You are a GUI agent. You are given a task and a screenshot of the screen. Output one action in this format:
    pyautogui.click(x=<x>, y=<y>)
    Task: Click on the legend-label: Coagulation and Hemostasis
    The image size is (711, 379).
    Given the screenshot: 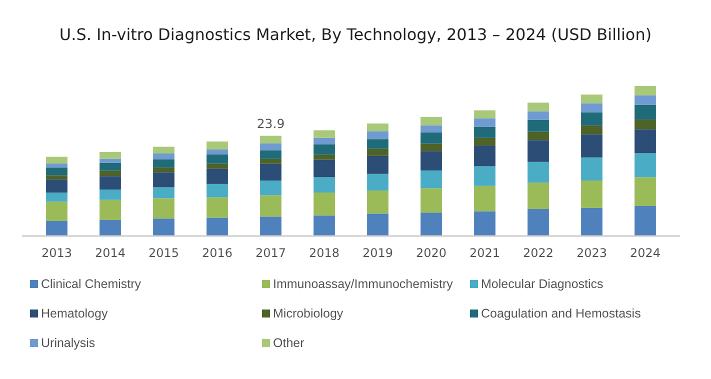 What is the action you would take?
    pyautogui.click(x=561, y=313)
    